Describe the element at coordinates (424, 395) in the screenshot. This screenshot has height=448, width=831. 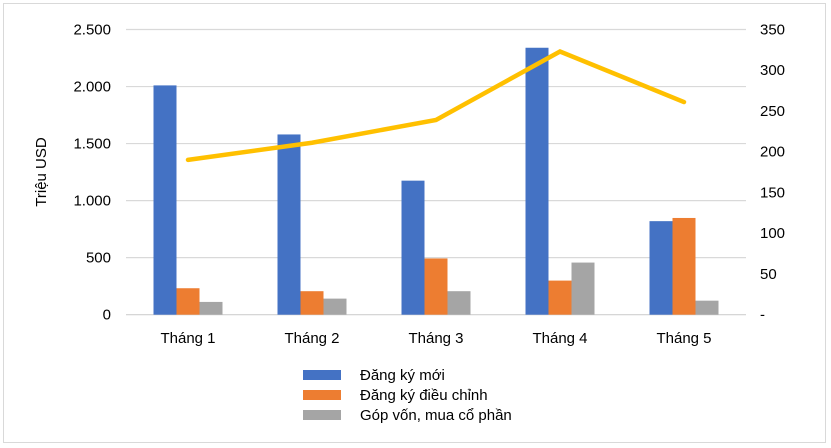
I see `legend-label: Đăng ký điều chỉnh` at that location.